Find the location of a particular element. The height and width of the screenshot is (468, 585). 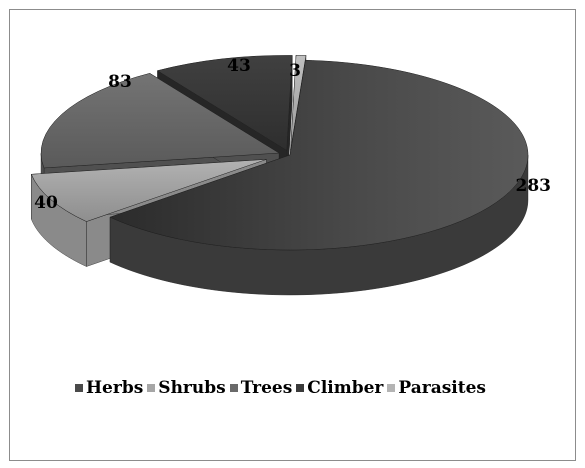

legend-swatch-parasites is located at coordinates (391, 388).